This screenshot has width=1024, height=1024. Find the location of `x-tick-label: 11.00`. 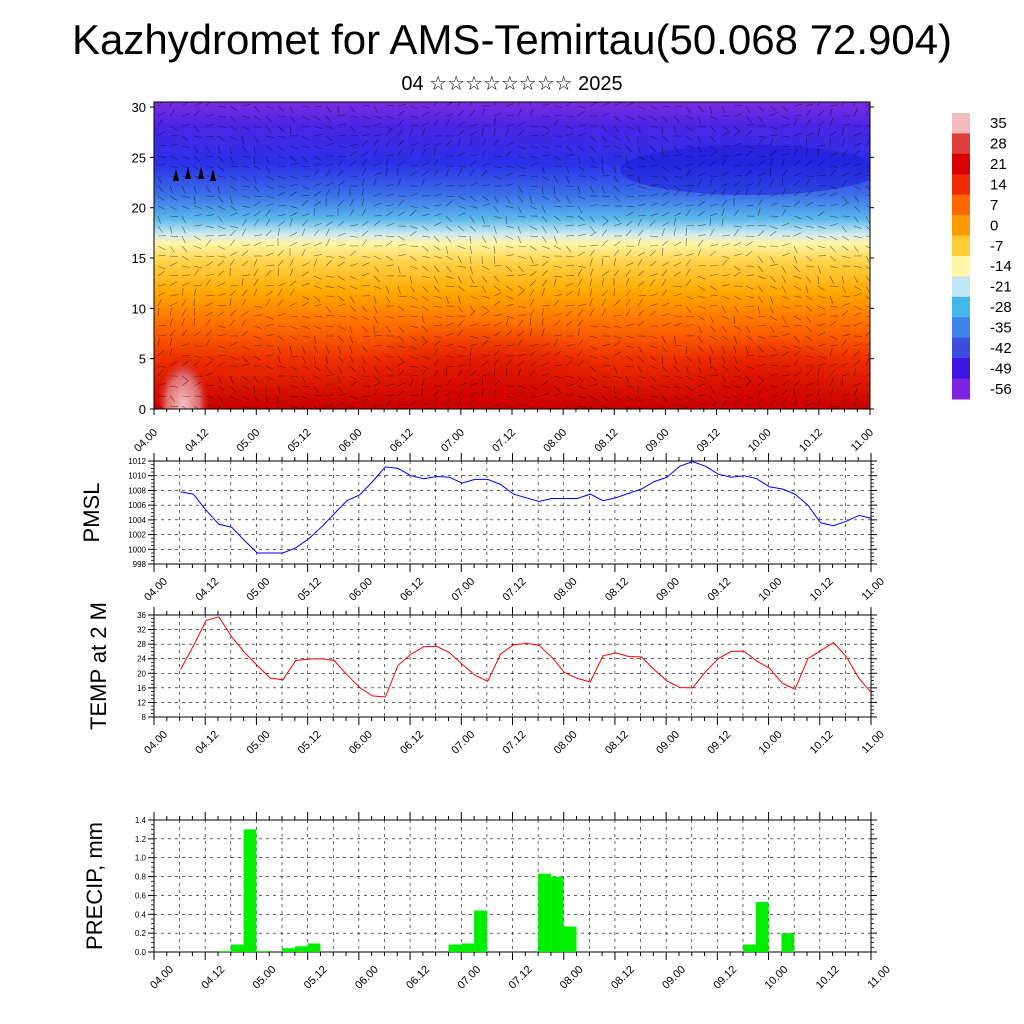

x-tick-label: 11.00 is located at coordinates (873, 589).